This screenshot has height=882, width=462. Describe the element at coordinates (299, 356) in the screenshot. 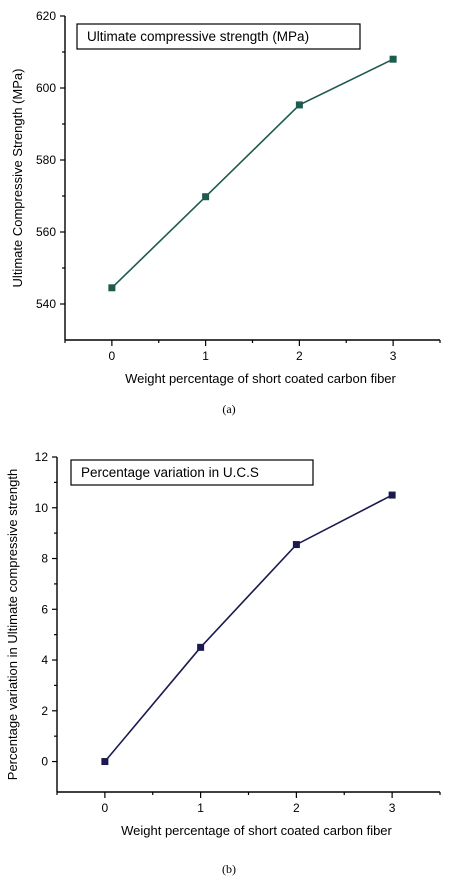

I see `chart-a-x-tick-label: 2` at that location.